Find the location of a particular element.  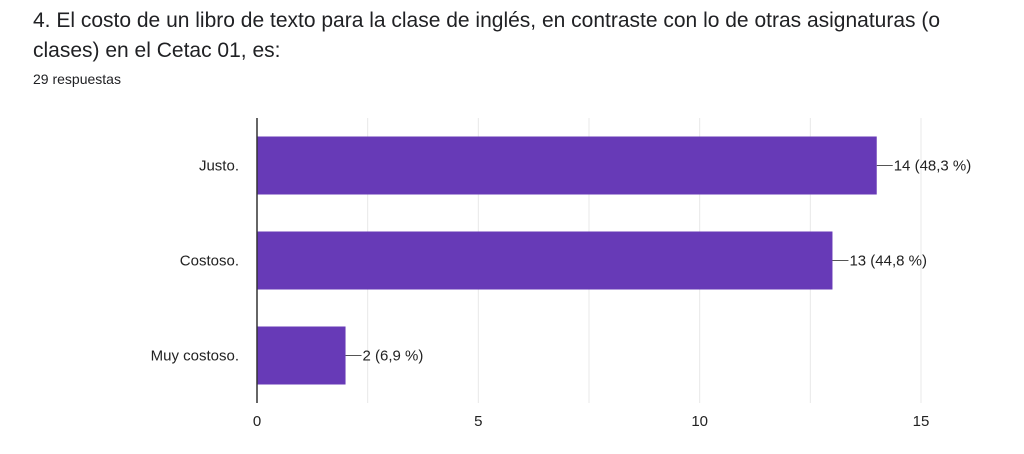

response-count: 29 respuestas is located at coordinates (77, 79).